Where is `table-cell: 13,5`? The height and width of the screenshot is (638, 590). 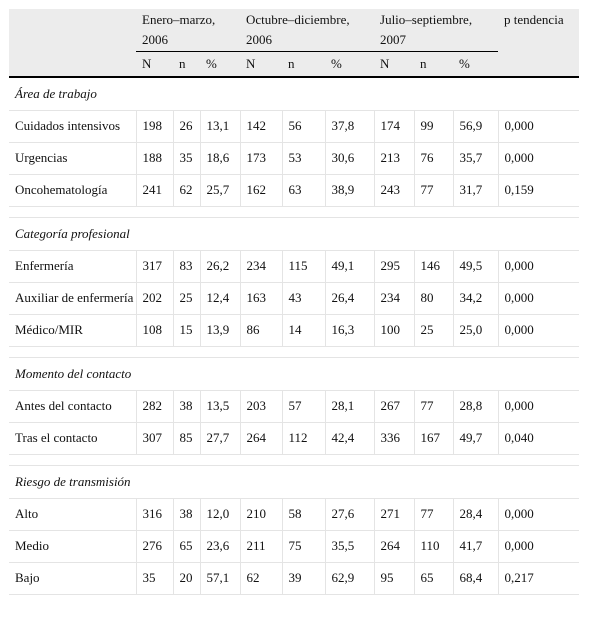
table-cell: 13,5 is located at coordinates (220, 406).